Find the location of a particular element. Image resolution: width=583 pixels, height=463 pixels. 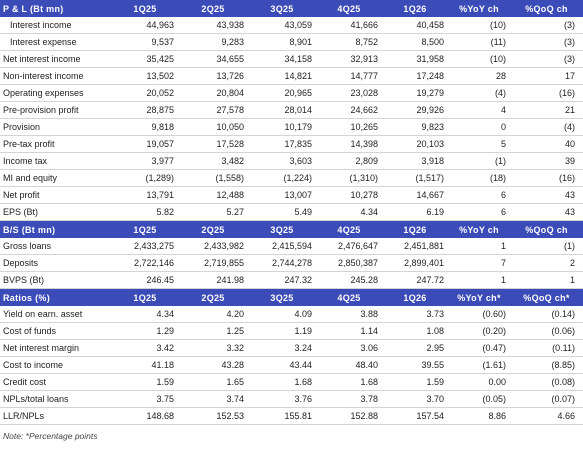

value-cell: (1,558) is located at coordinates (213, 178).